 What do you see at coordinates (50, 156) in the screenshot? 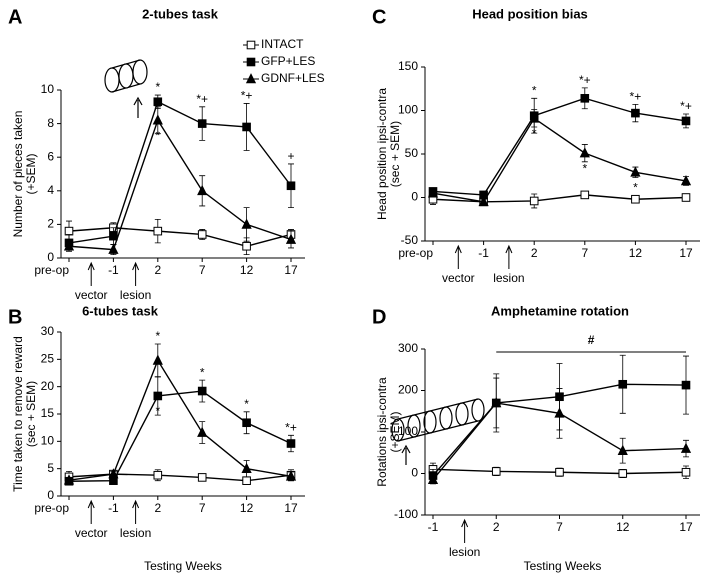
I see `y-tick-label: 6` at bounding box center [50, 156].